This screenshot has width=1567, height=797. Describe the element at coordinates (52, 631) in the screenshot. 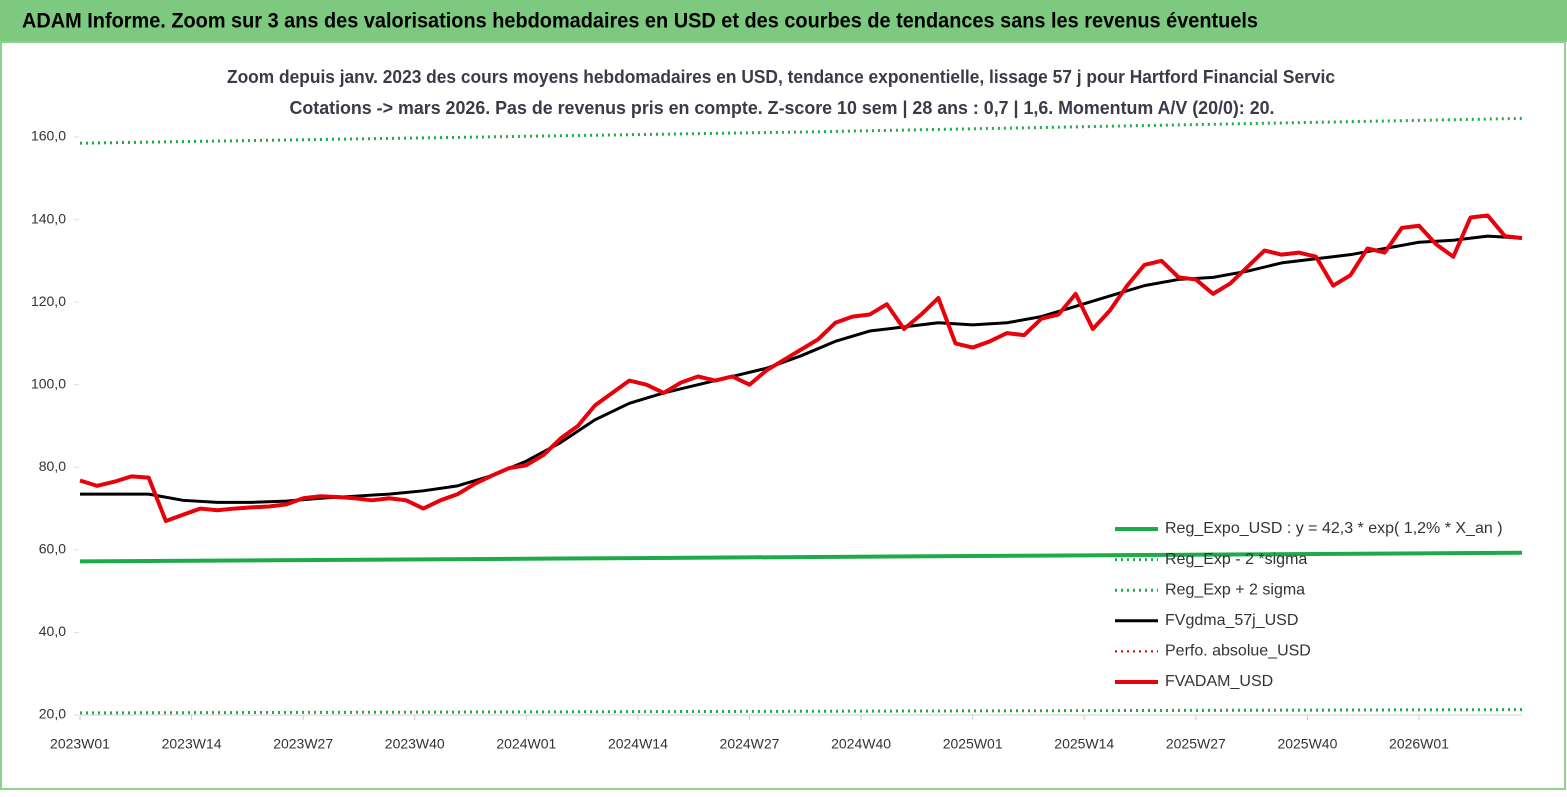

I see `y-tick-label: 40,0` at that location.